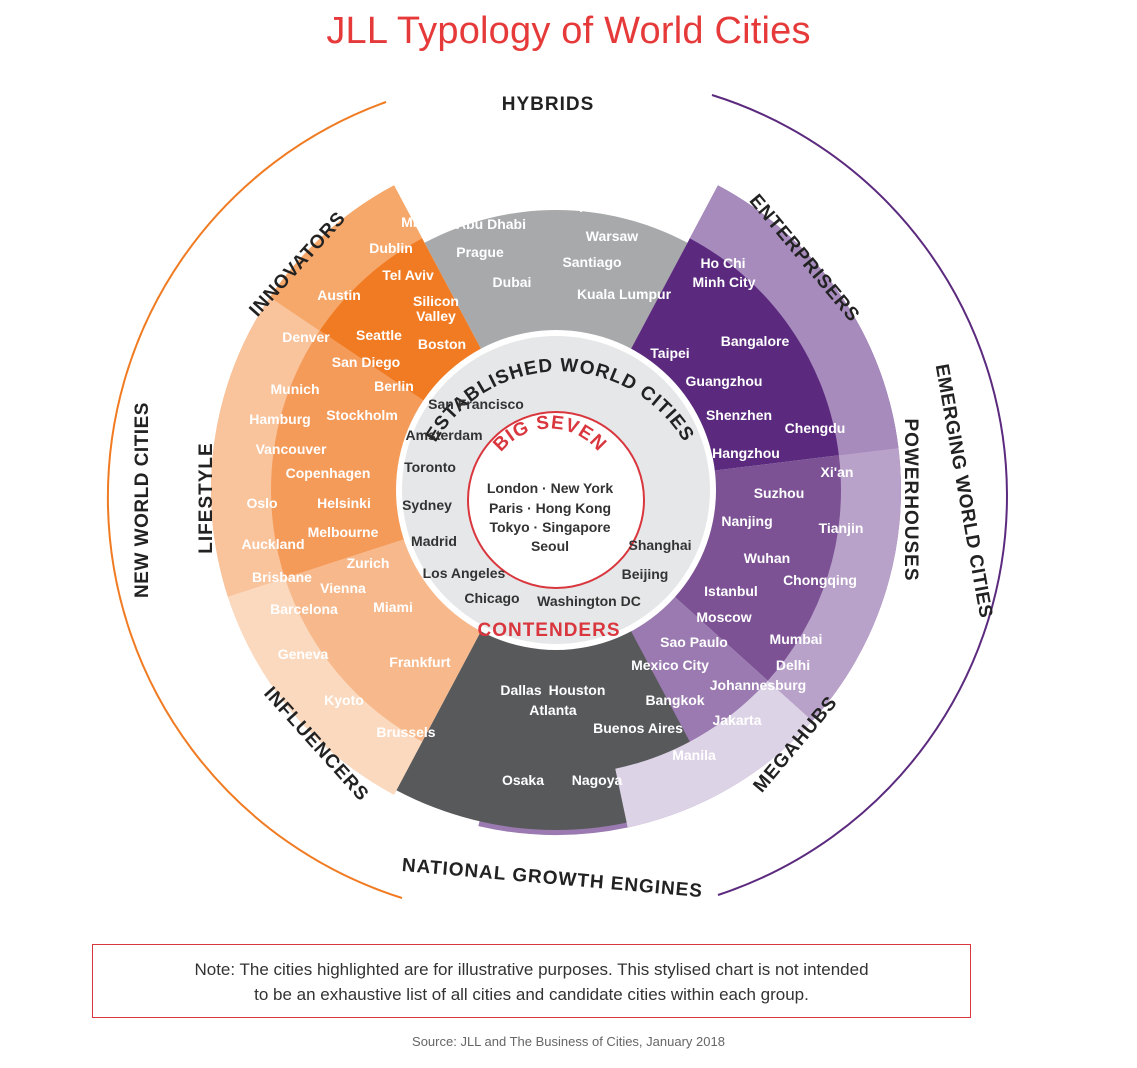 The width and height of the screenshot is (1137, 1068). What do you see at coordinates (597, 780) in the screenshot?
I see `national_growth_engines-city: Nagoya` at bounding box center [597, 780].